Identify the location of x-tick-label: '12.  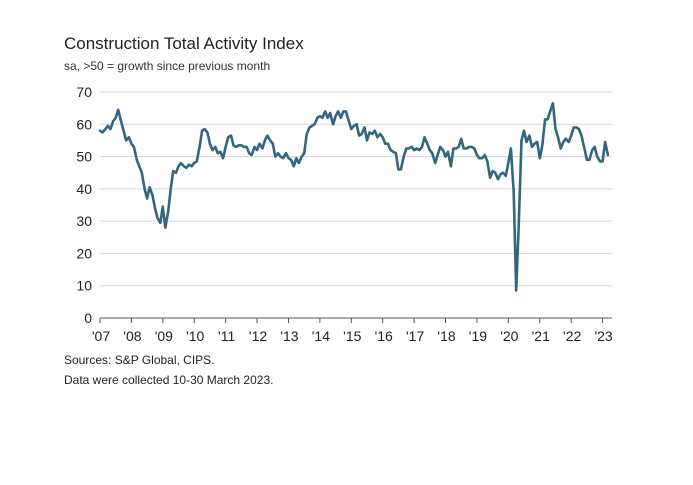
(258, 336).